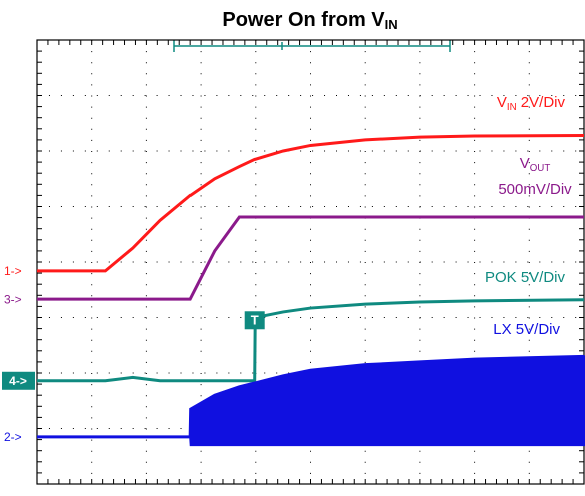  I want to click on channel-marker-box, so click(18, 380).